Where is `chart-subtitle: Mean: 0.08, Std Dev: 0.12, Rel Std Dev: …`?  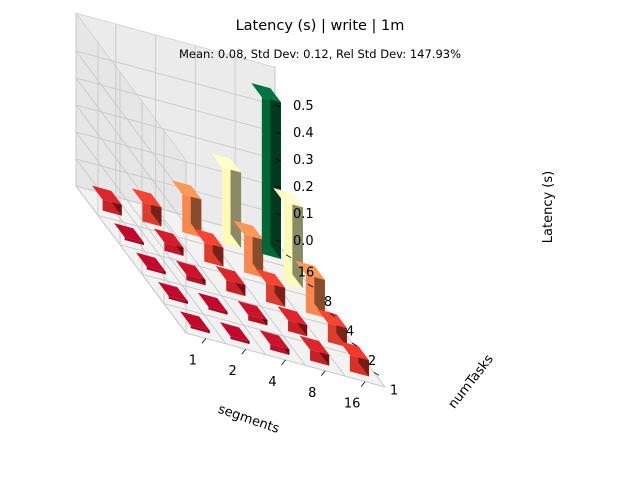 chart-subtitle: Mean: 0.08, Std Dev: 0.12, Rel Std Dev: … is located at coordinates (320, 54).